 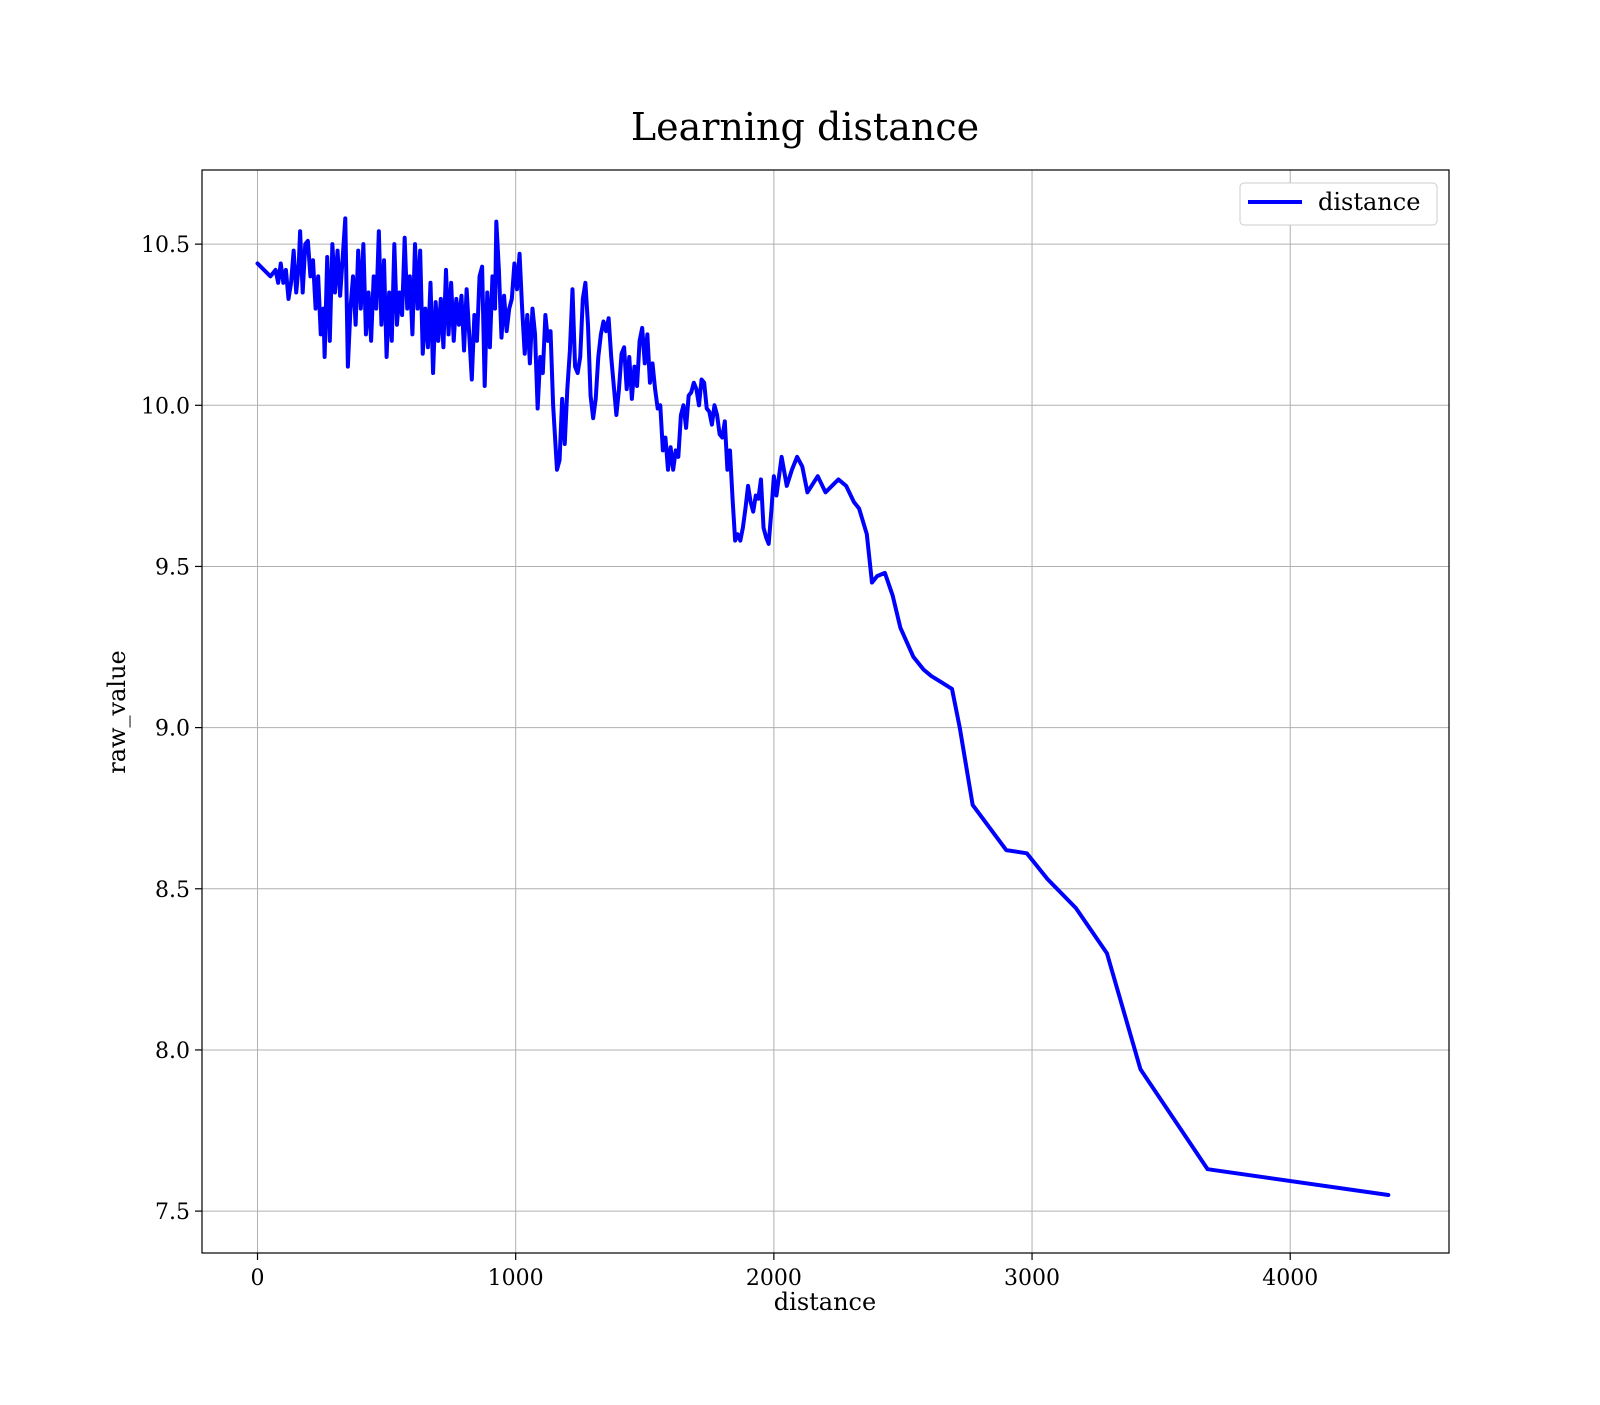 I want to click on y-tick-label: 9.5, so click(x=172, y=567).